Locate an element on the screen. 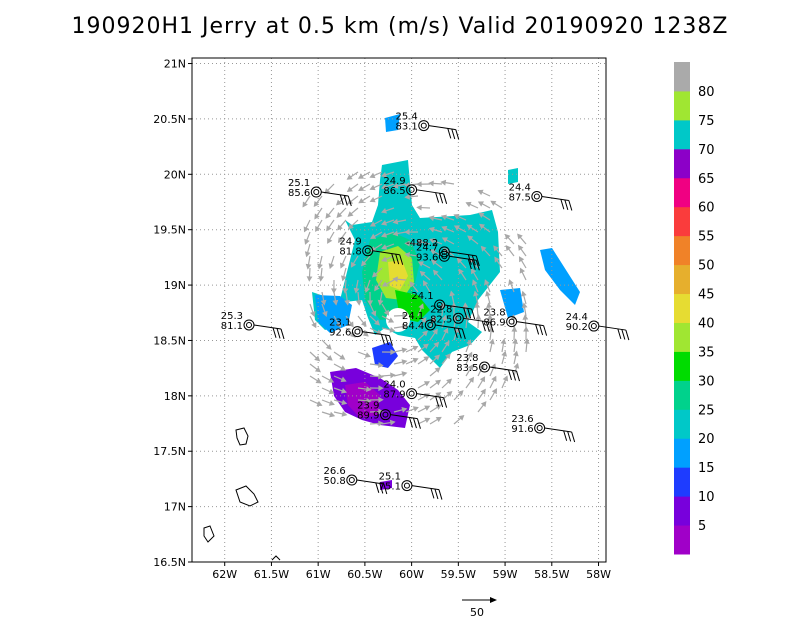 The image size is (800, 618). dropsonde-station: 25.185.6 is located at coordinates (320, 192).